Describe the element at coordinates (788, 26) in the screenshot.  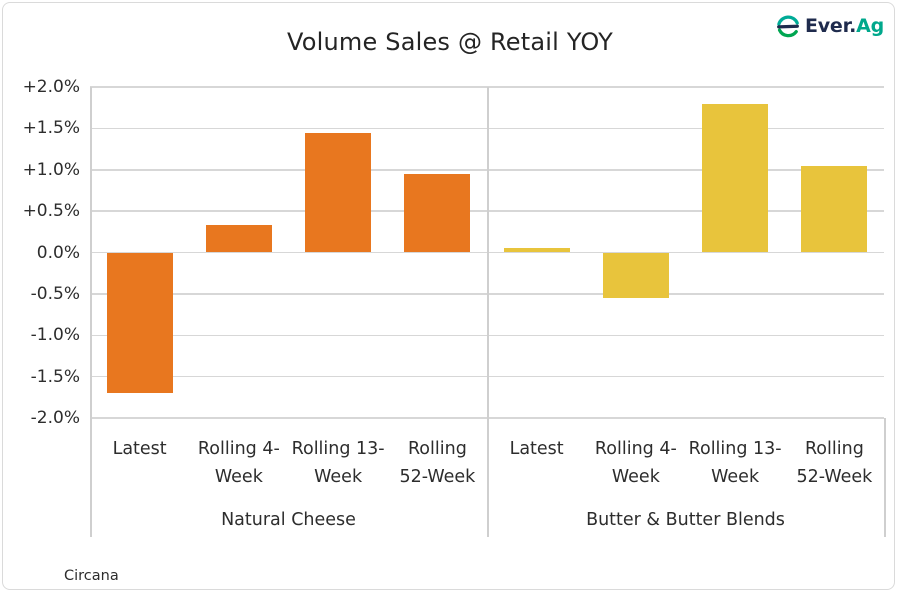
I see `ever-ag-e-icon` at that location.